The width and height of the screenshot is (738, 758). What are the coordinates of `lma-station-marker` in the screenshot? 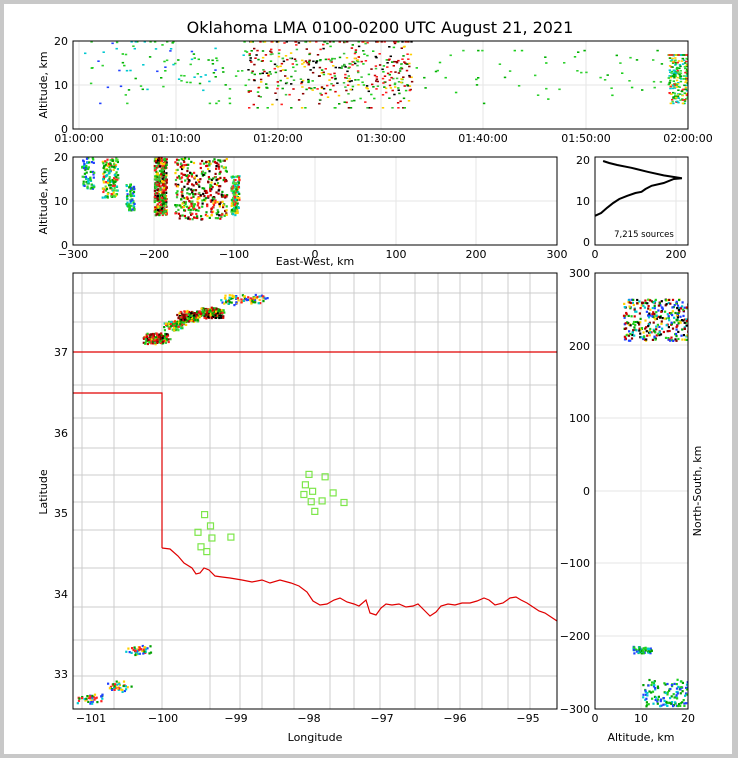 It's located at (210, 526).